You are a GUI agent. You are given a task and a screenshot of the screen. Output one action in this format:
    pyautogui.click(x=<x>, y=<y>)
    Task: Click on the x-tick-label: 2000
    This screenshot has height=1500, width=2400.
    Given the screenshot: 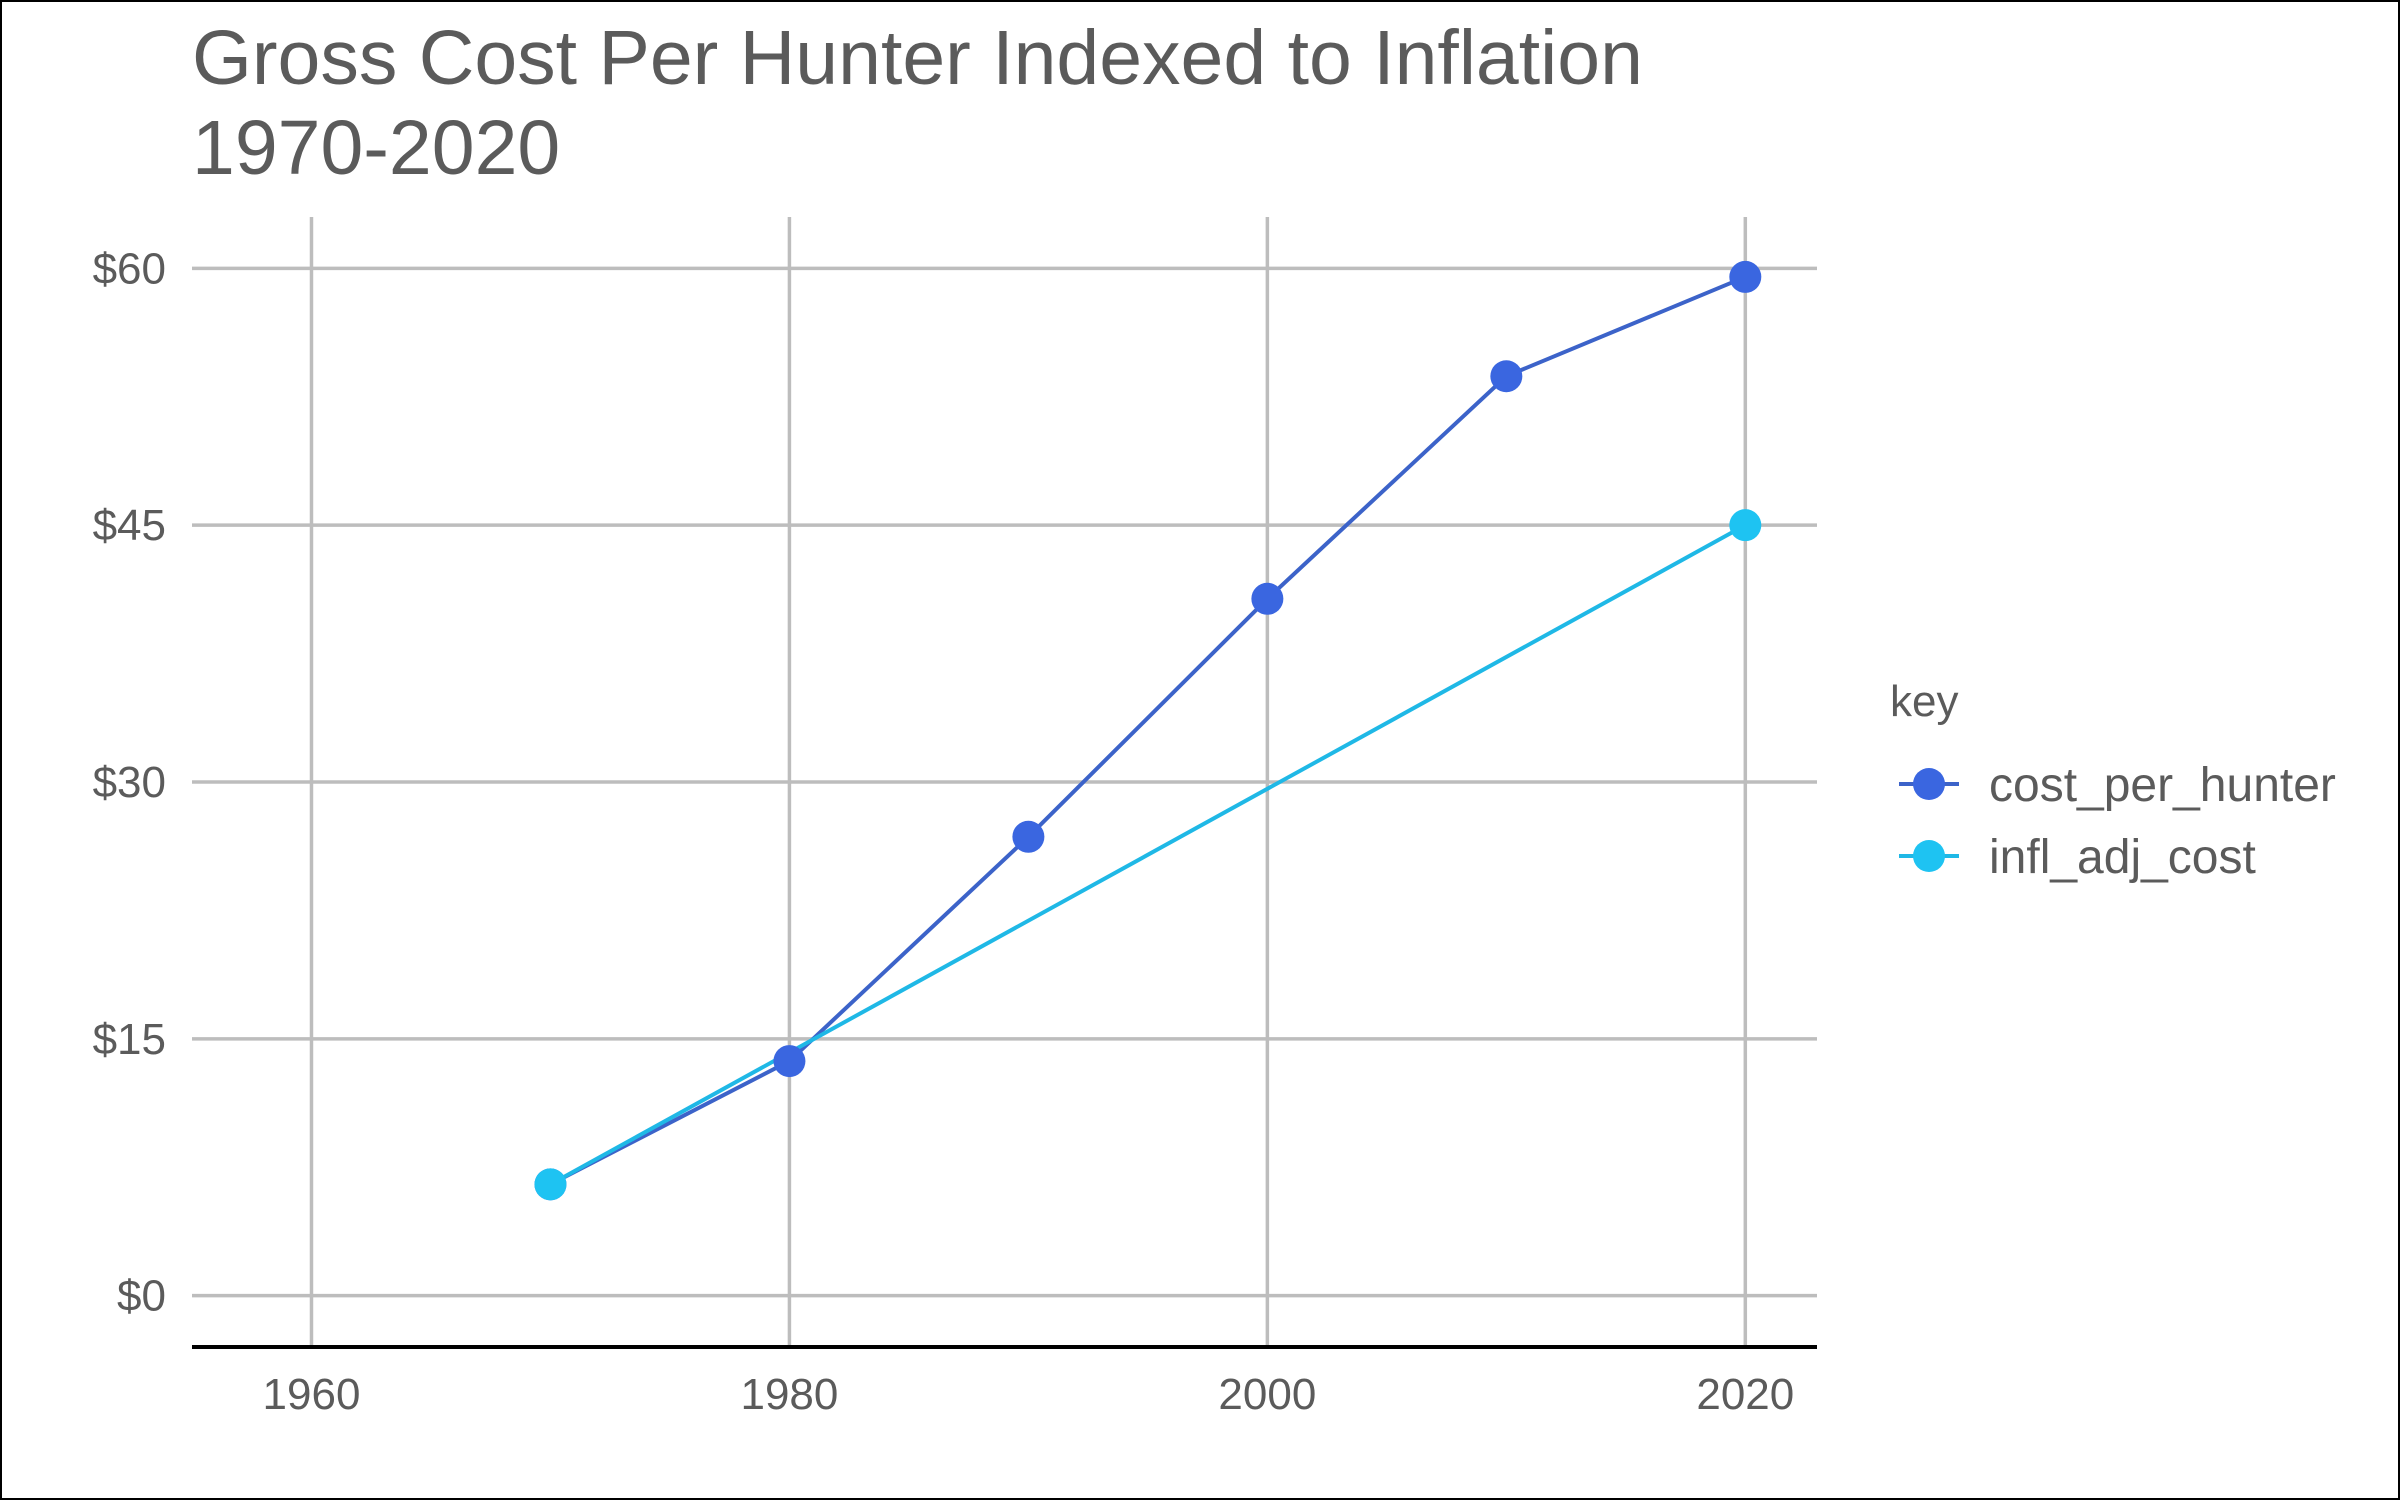 What is the action you would take?
    pyautogui.click(x=1267, y=1394)
    